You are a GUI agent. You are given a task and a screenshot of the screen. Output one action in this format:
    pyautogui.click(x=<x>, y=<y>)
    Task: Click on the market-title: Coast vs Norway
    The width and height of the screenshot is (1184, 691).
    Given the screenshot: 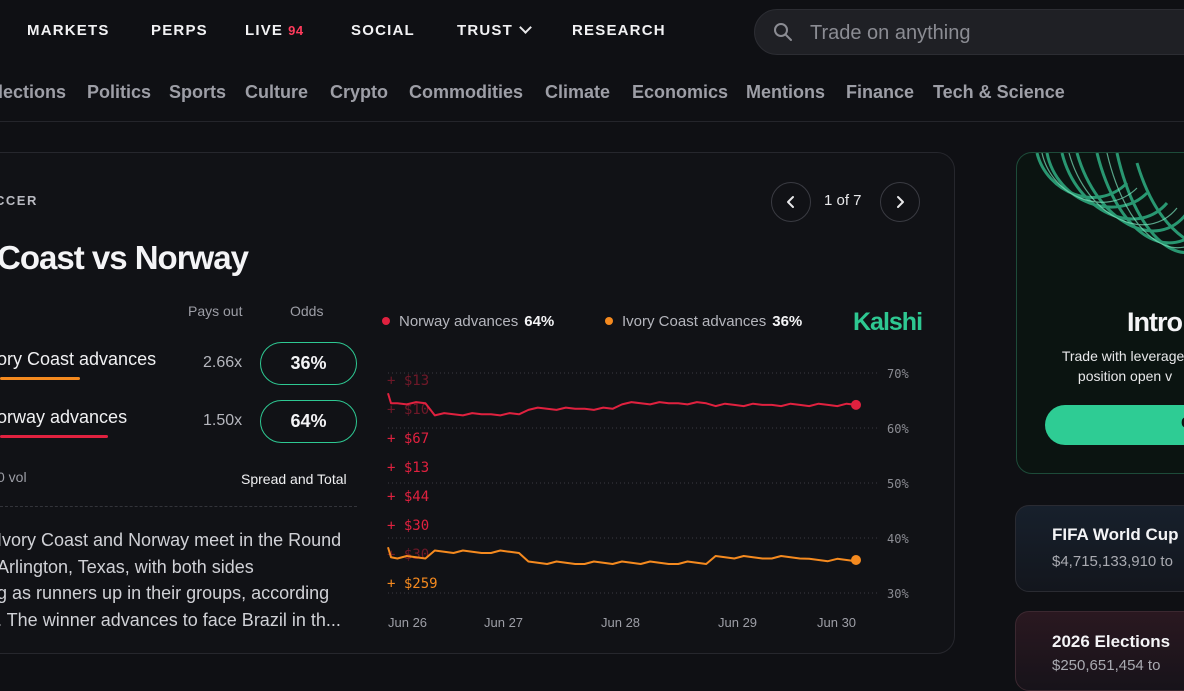 What is the action you would take?
    pyautogui.click(x=124, y=257)
    